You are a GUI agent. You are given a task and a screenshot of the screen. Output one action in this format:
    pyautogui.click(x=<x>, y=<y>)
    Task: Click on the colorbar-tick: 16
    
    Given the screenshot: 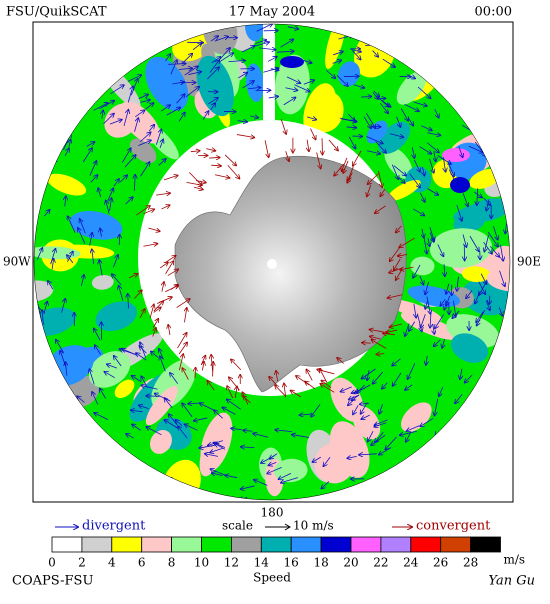 What is the action you would take?
    pyautogui.click(x=291, y=563)
    